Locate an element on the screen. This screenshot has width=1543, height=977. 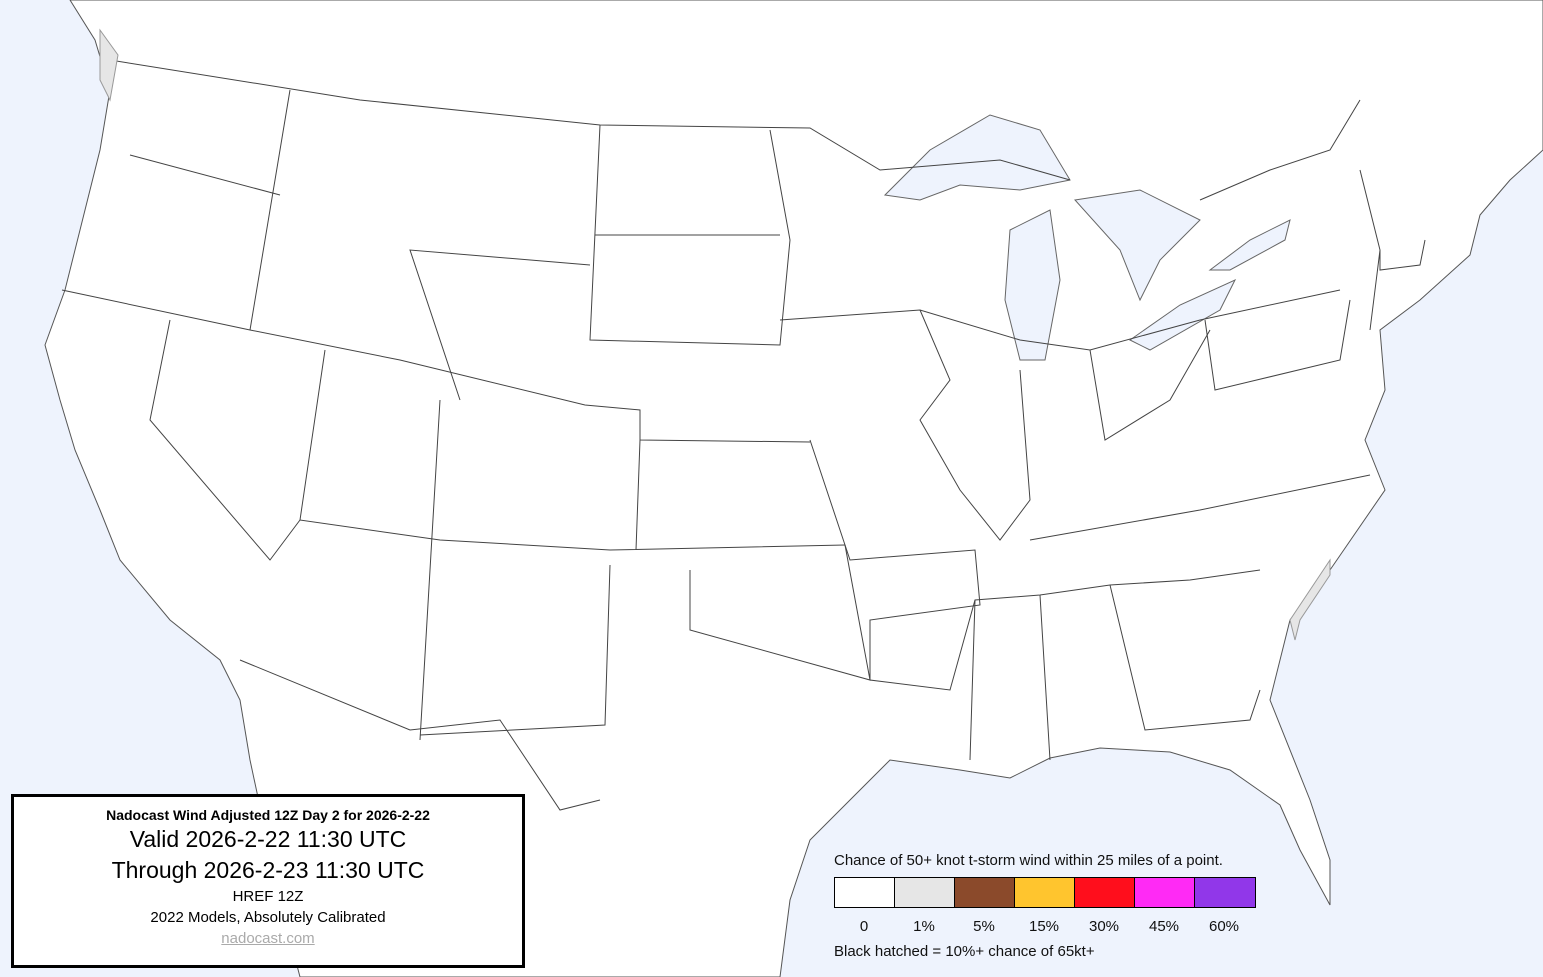
legend-label: 5% is located at coordinates (984, 926).